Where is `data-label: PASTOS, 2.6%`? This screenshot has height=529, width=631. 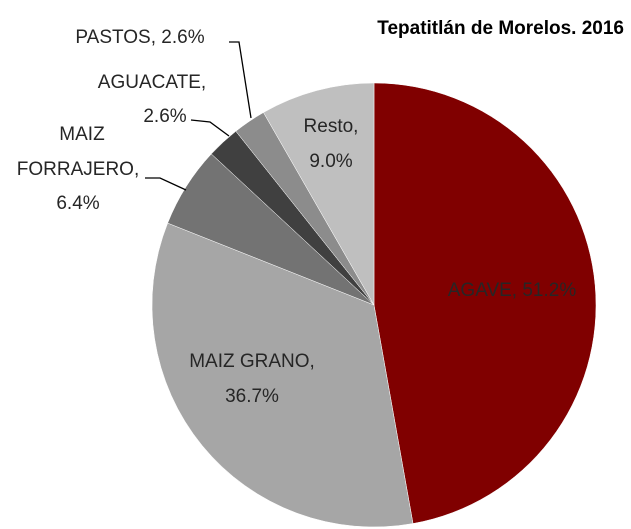 data-label: PASTOS, 2.6% is located at coordinates (139, 37).